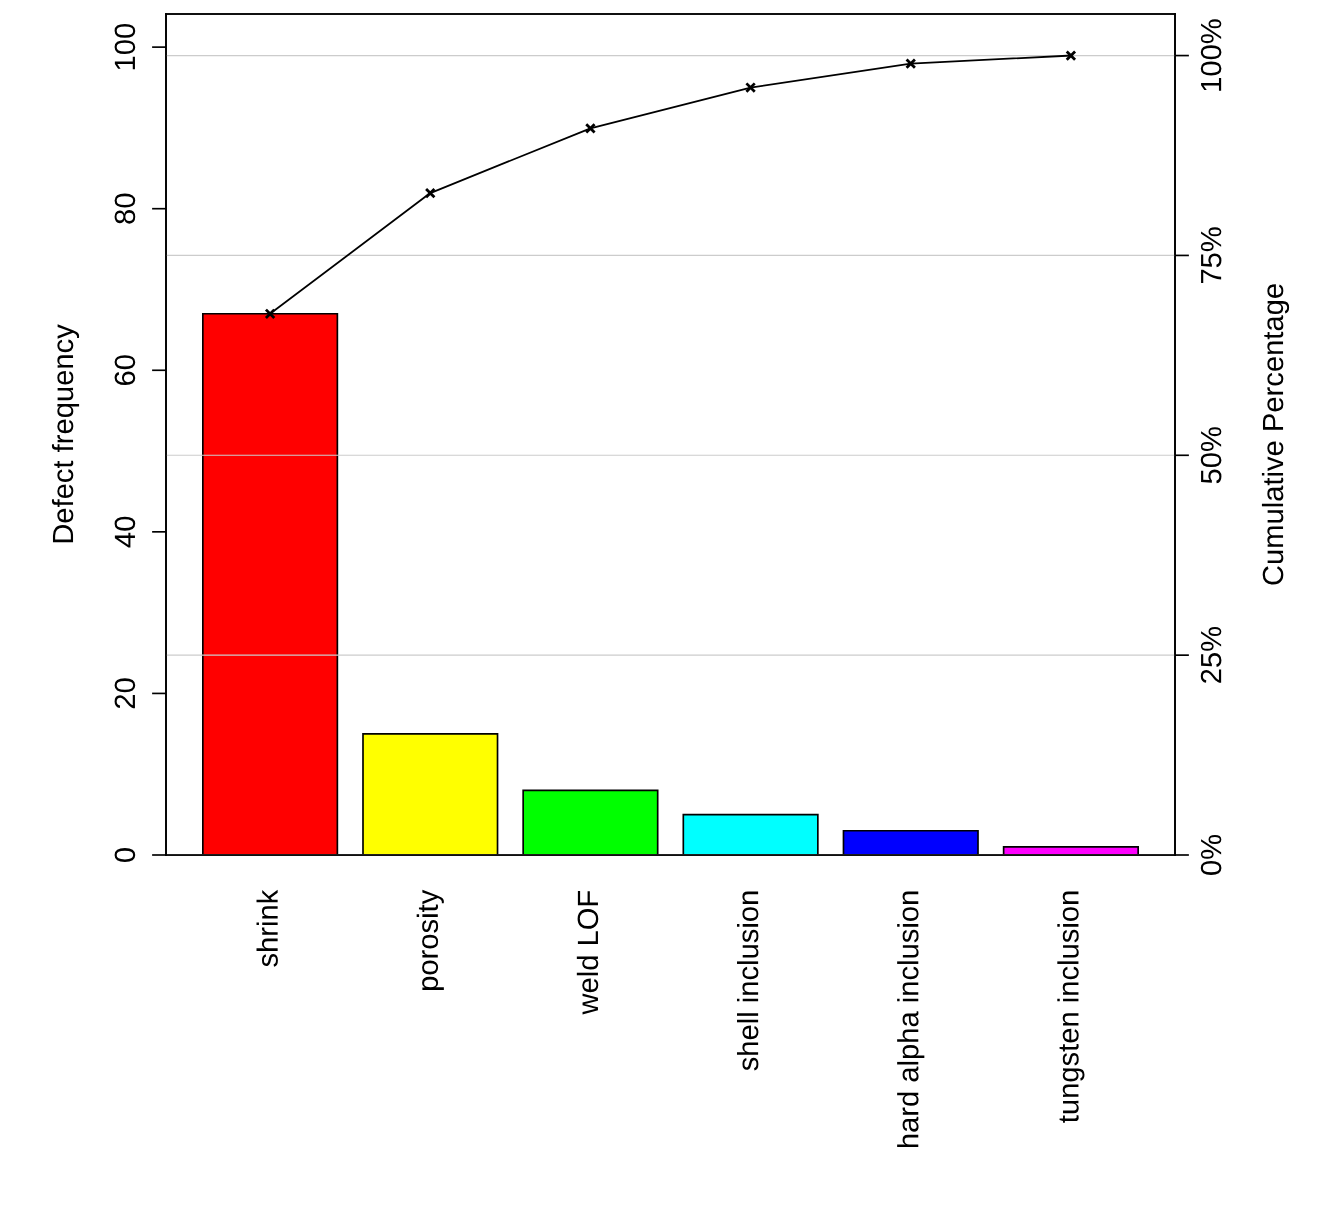 This screenshot has width=1333, height=1212. I want to click on y-tick-label: 60, so click(125, 370).